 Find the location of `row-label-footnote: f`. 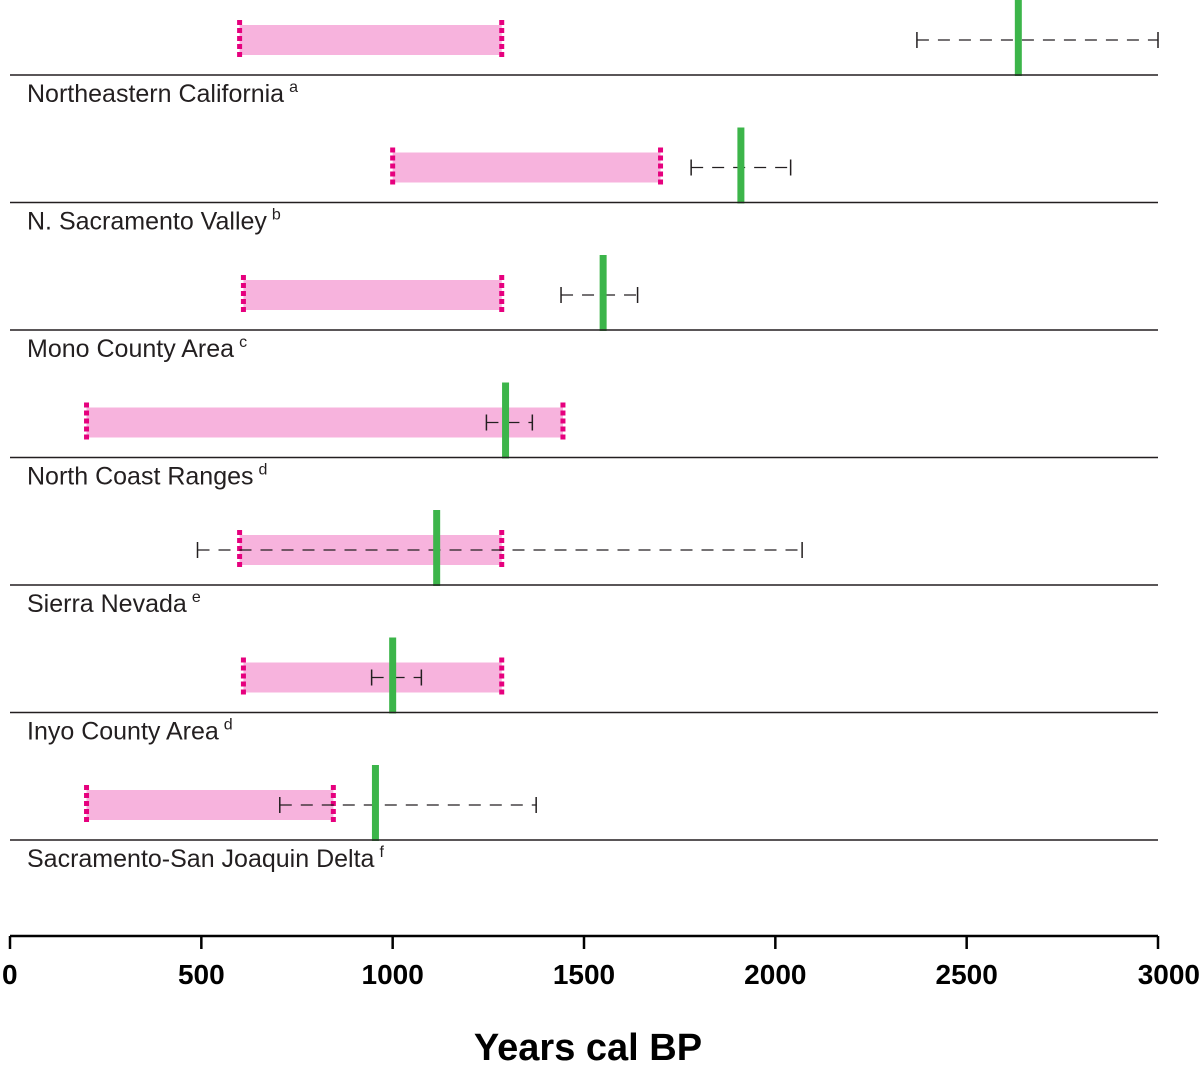

row-label-footnote: f is located at coordinates (381, 852).